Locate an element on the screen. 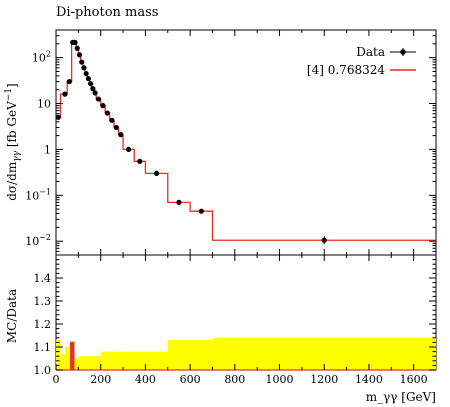  legend-label-data: Data is located at coordinates (370, 52).